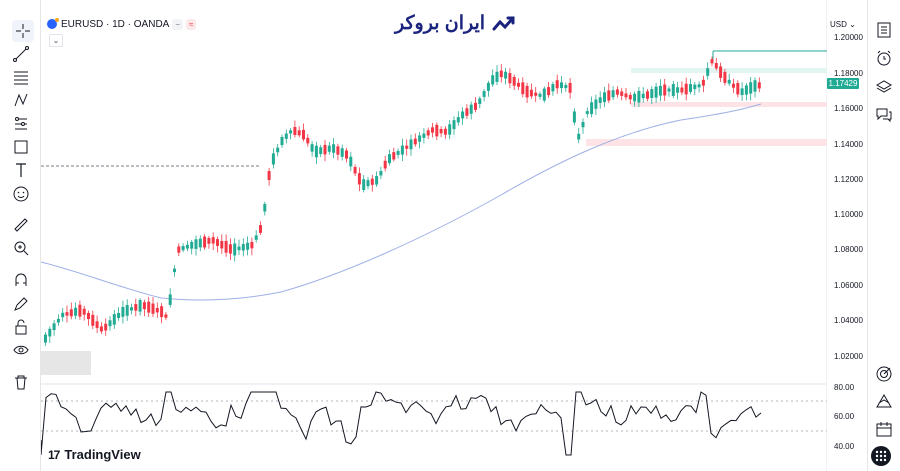 The image size is (900, 471). I want to click on trash-icon, so click(21, 382).